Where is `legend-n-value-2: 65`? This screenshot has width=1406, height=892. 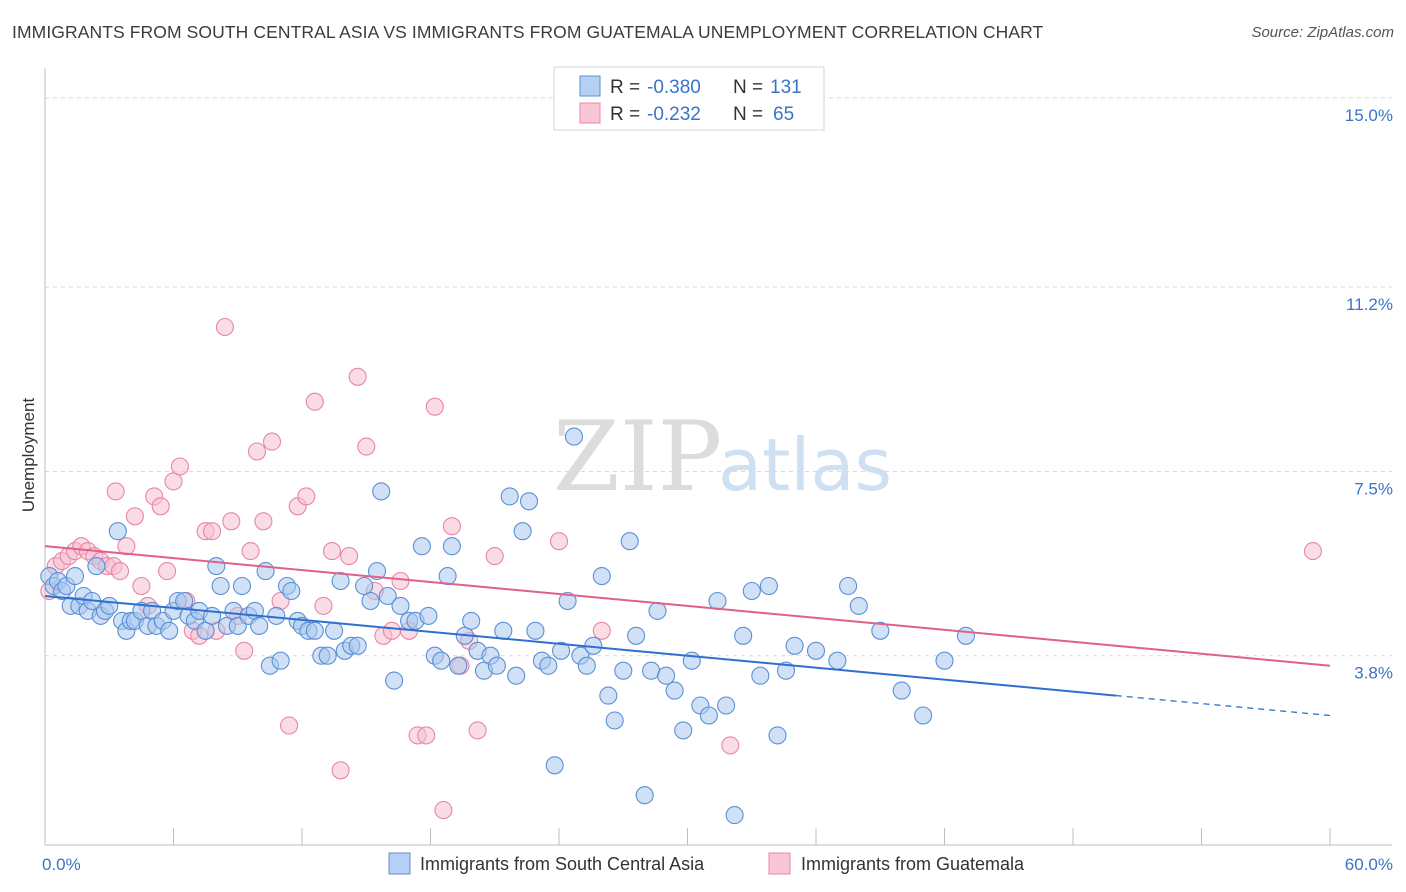
legend-n-value-2: 65 is located at coordinates (783, 114).